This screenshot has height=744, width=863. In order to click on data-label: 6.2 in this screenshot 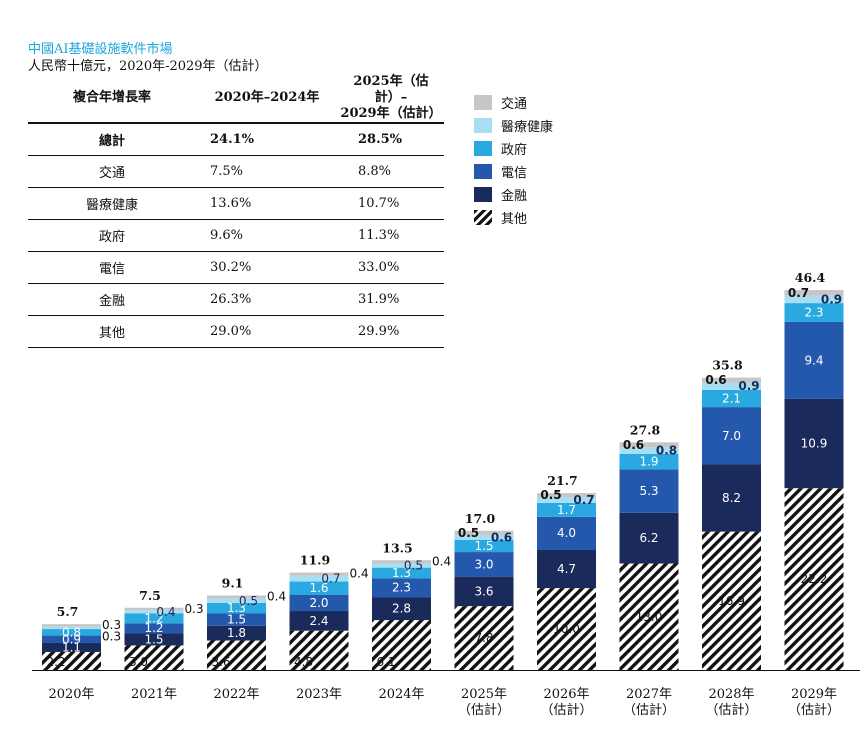, I will do `click(648, 538)`.